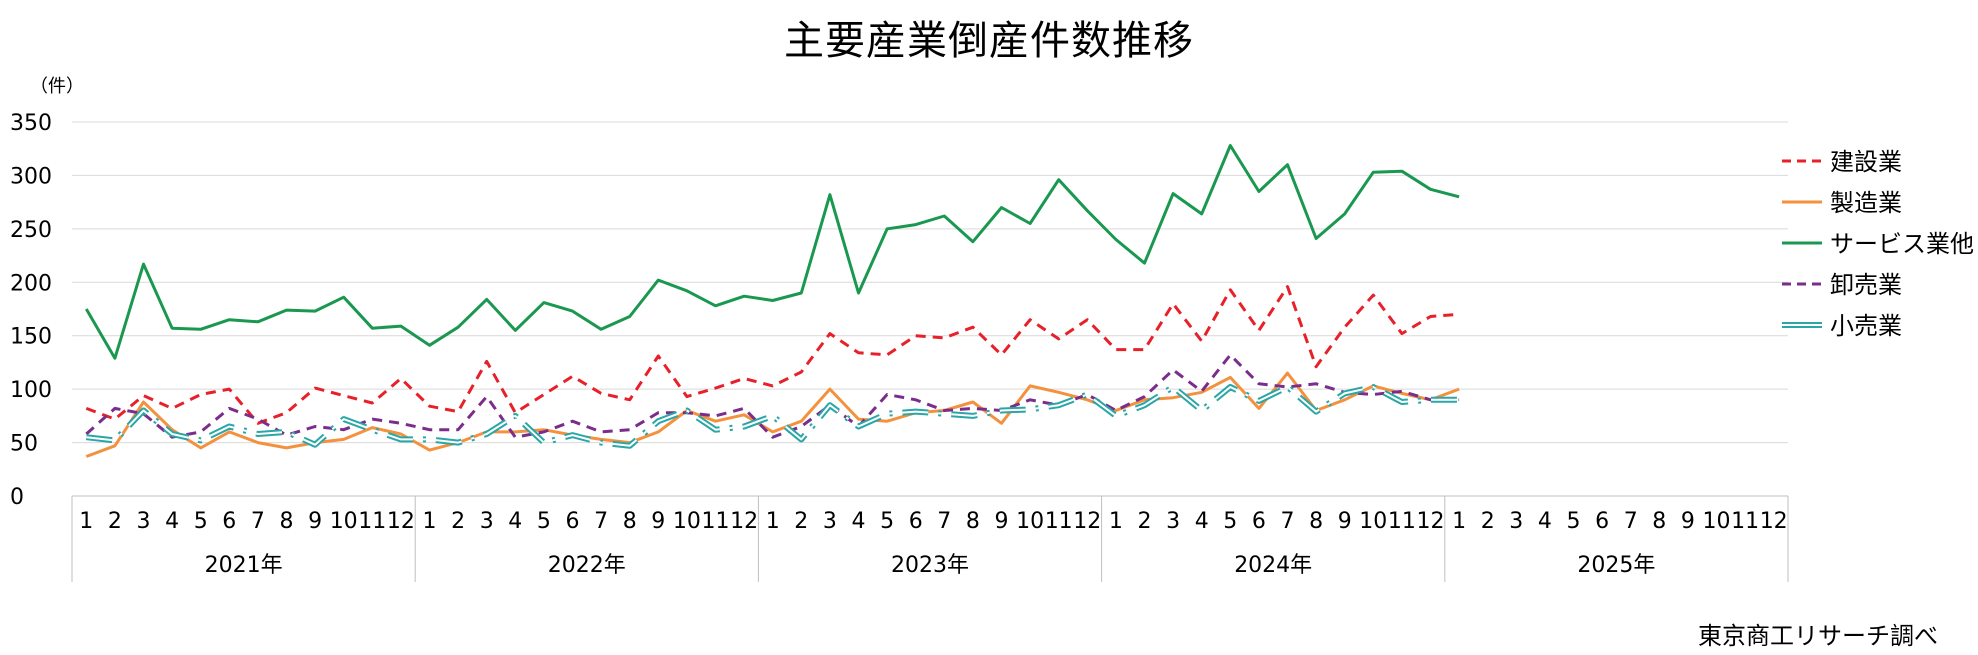 This screenshot has width=1978, height=655. I want to click on x-tick-label-year: 2021年, so click(244, 565).